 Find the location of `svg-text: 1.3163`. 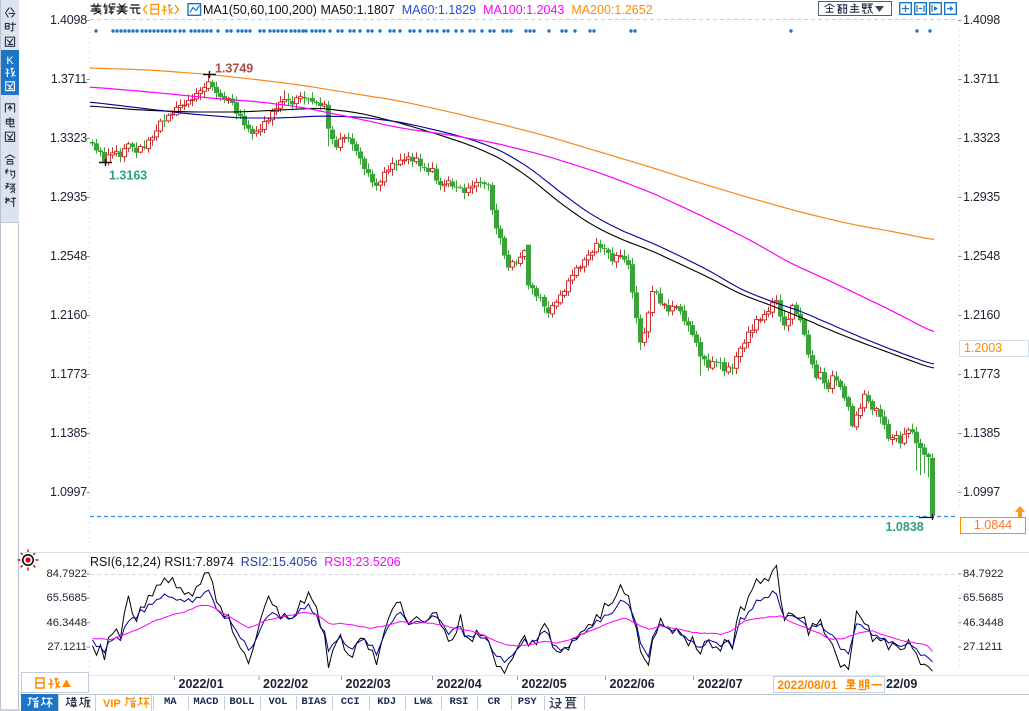

svg-text: 1.3163 is located at coordinates (128, 176).